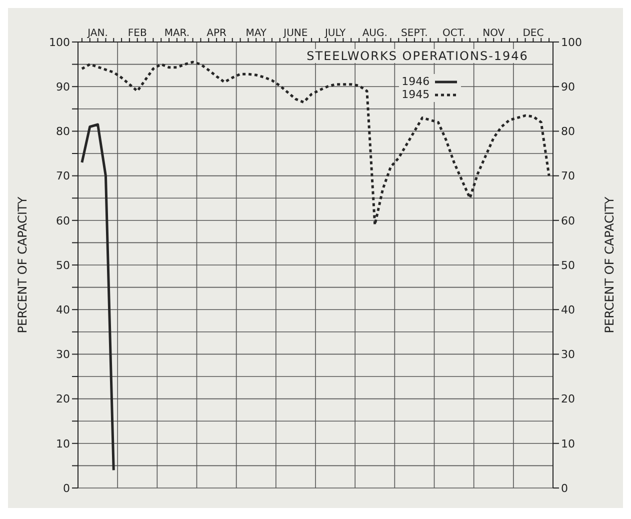 The height and width of the screenshot is (519, 631). Describe the element at coordinates (533, 33) in the screenshot. I see `x-tick-label: DEC` at that location.